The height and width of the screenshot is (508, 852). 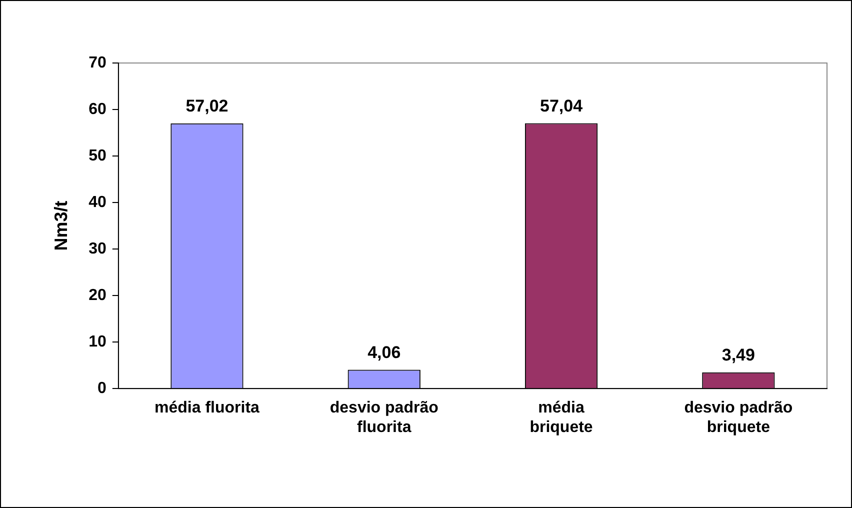 What do you see at coordinates (97, 341) in the screenshot?
I see `y-tick-label: 10` at bounding box center [97, 341].